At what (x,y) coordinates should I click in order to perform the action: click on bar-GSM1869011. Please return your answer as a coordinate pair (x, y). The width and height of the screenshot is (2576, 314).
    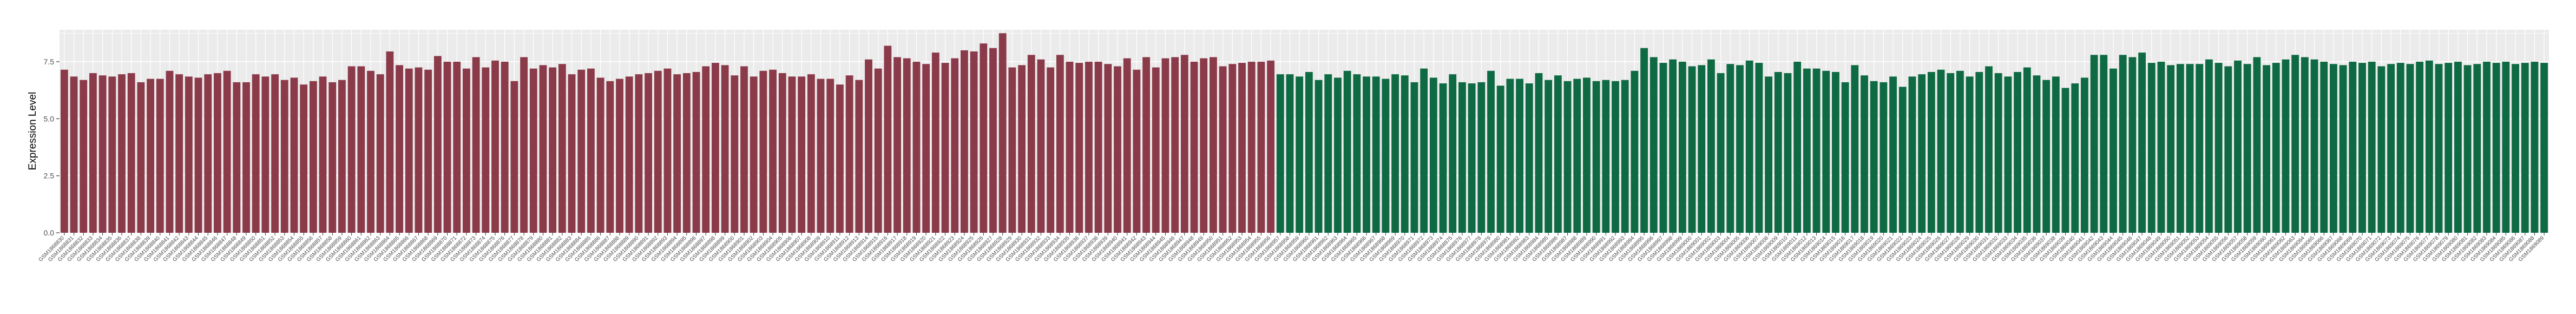
    Looking at the image, I should click on (1797, 147).